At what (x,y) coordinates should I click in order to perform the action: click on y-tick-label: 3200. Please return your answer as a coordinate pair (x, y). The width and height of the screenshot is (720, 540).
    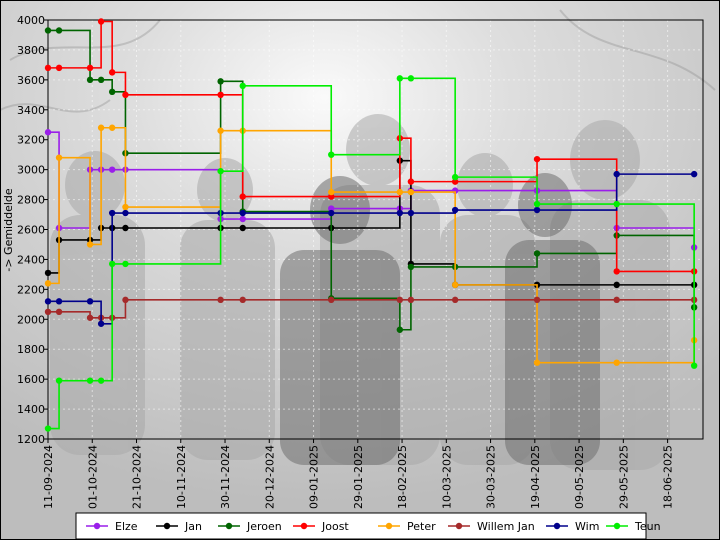
    Looking at the image, I should click on (31, 140).